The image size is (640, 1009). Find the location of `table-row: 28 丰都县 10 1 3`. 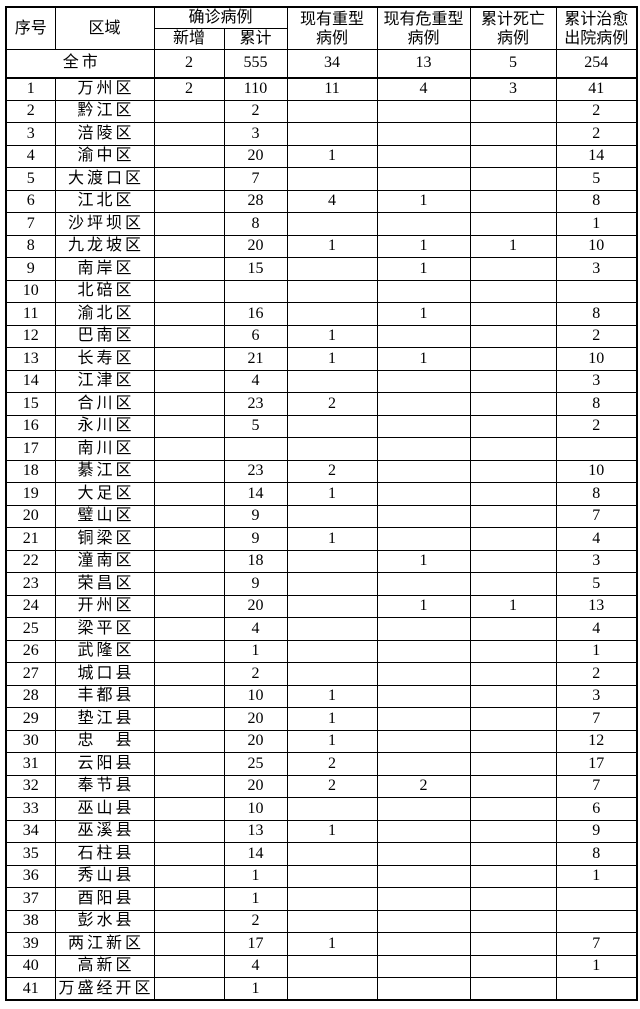

table-row: 28 丰都县 10 1 3 is located at coordinates (321, 696).